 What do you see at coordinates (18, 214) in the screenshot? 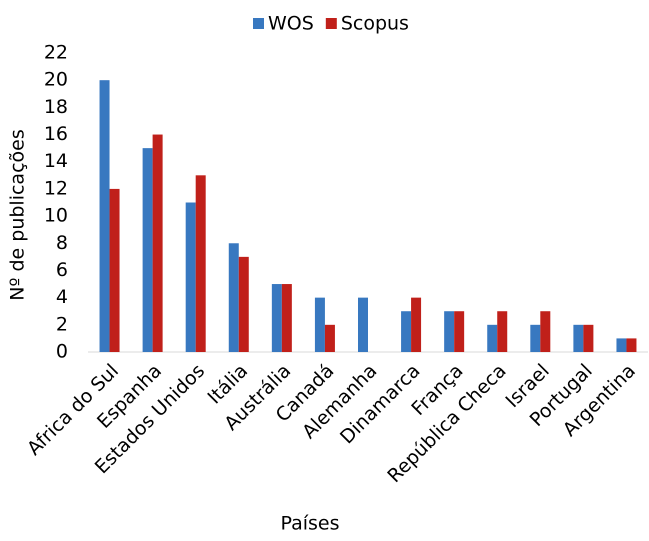
I see `y-axis-title: Nº de publicações` at bounding box center [18, 214].